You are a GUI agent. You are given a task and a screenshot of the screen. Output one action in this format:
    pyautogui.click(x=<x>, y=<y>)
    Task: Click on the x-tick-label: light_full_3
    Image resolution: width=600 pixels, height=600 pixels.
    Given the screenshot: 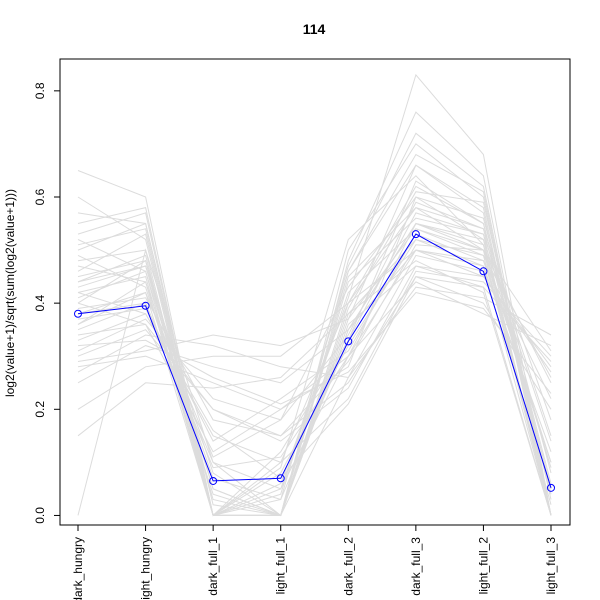 What is the action you would take?
    pyautogui.click(x=551, y=566)
    